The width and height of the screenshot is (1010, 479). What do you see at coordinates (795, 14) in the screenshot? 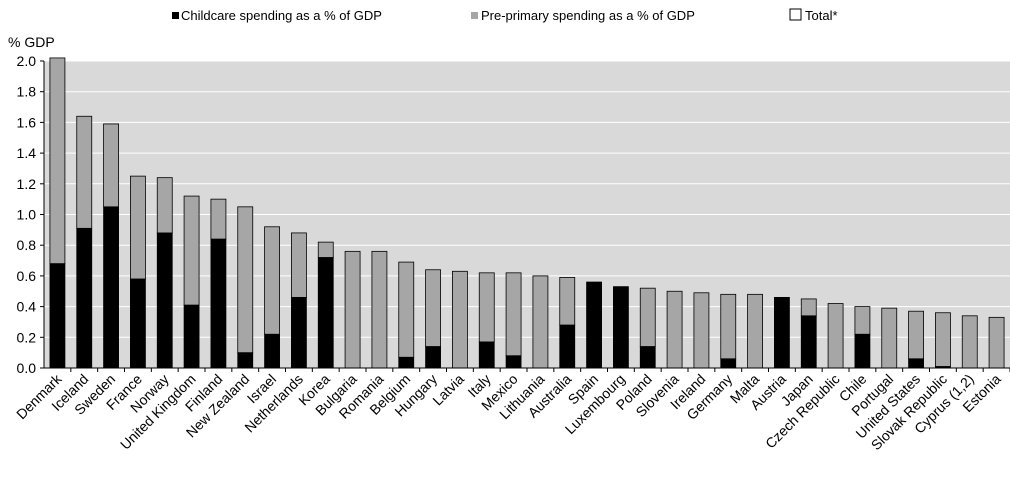
I see `legend-swatch-total` at bounding box center [795, 14].